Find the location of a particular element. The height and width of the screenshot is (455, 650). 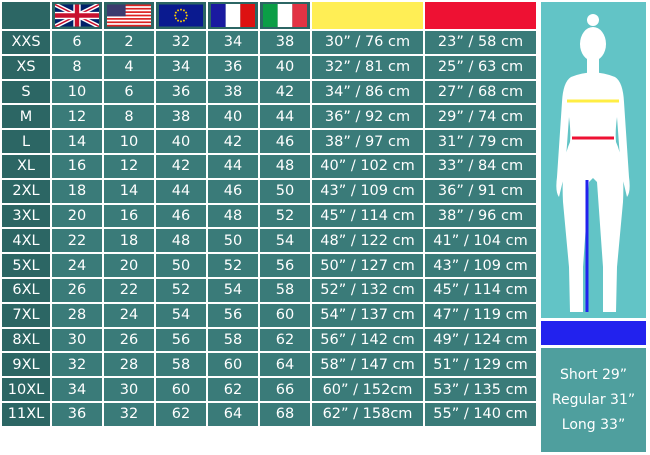

cell-bust: 30” / 76 cm is located at coordinates (367, 42).